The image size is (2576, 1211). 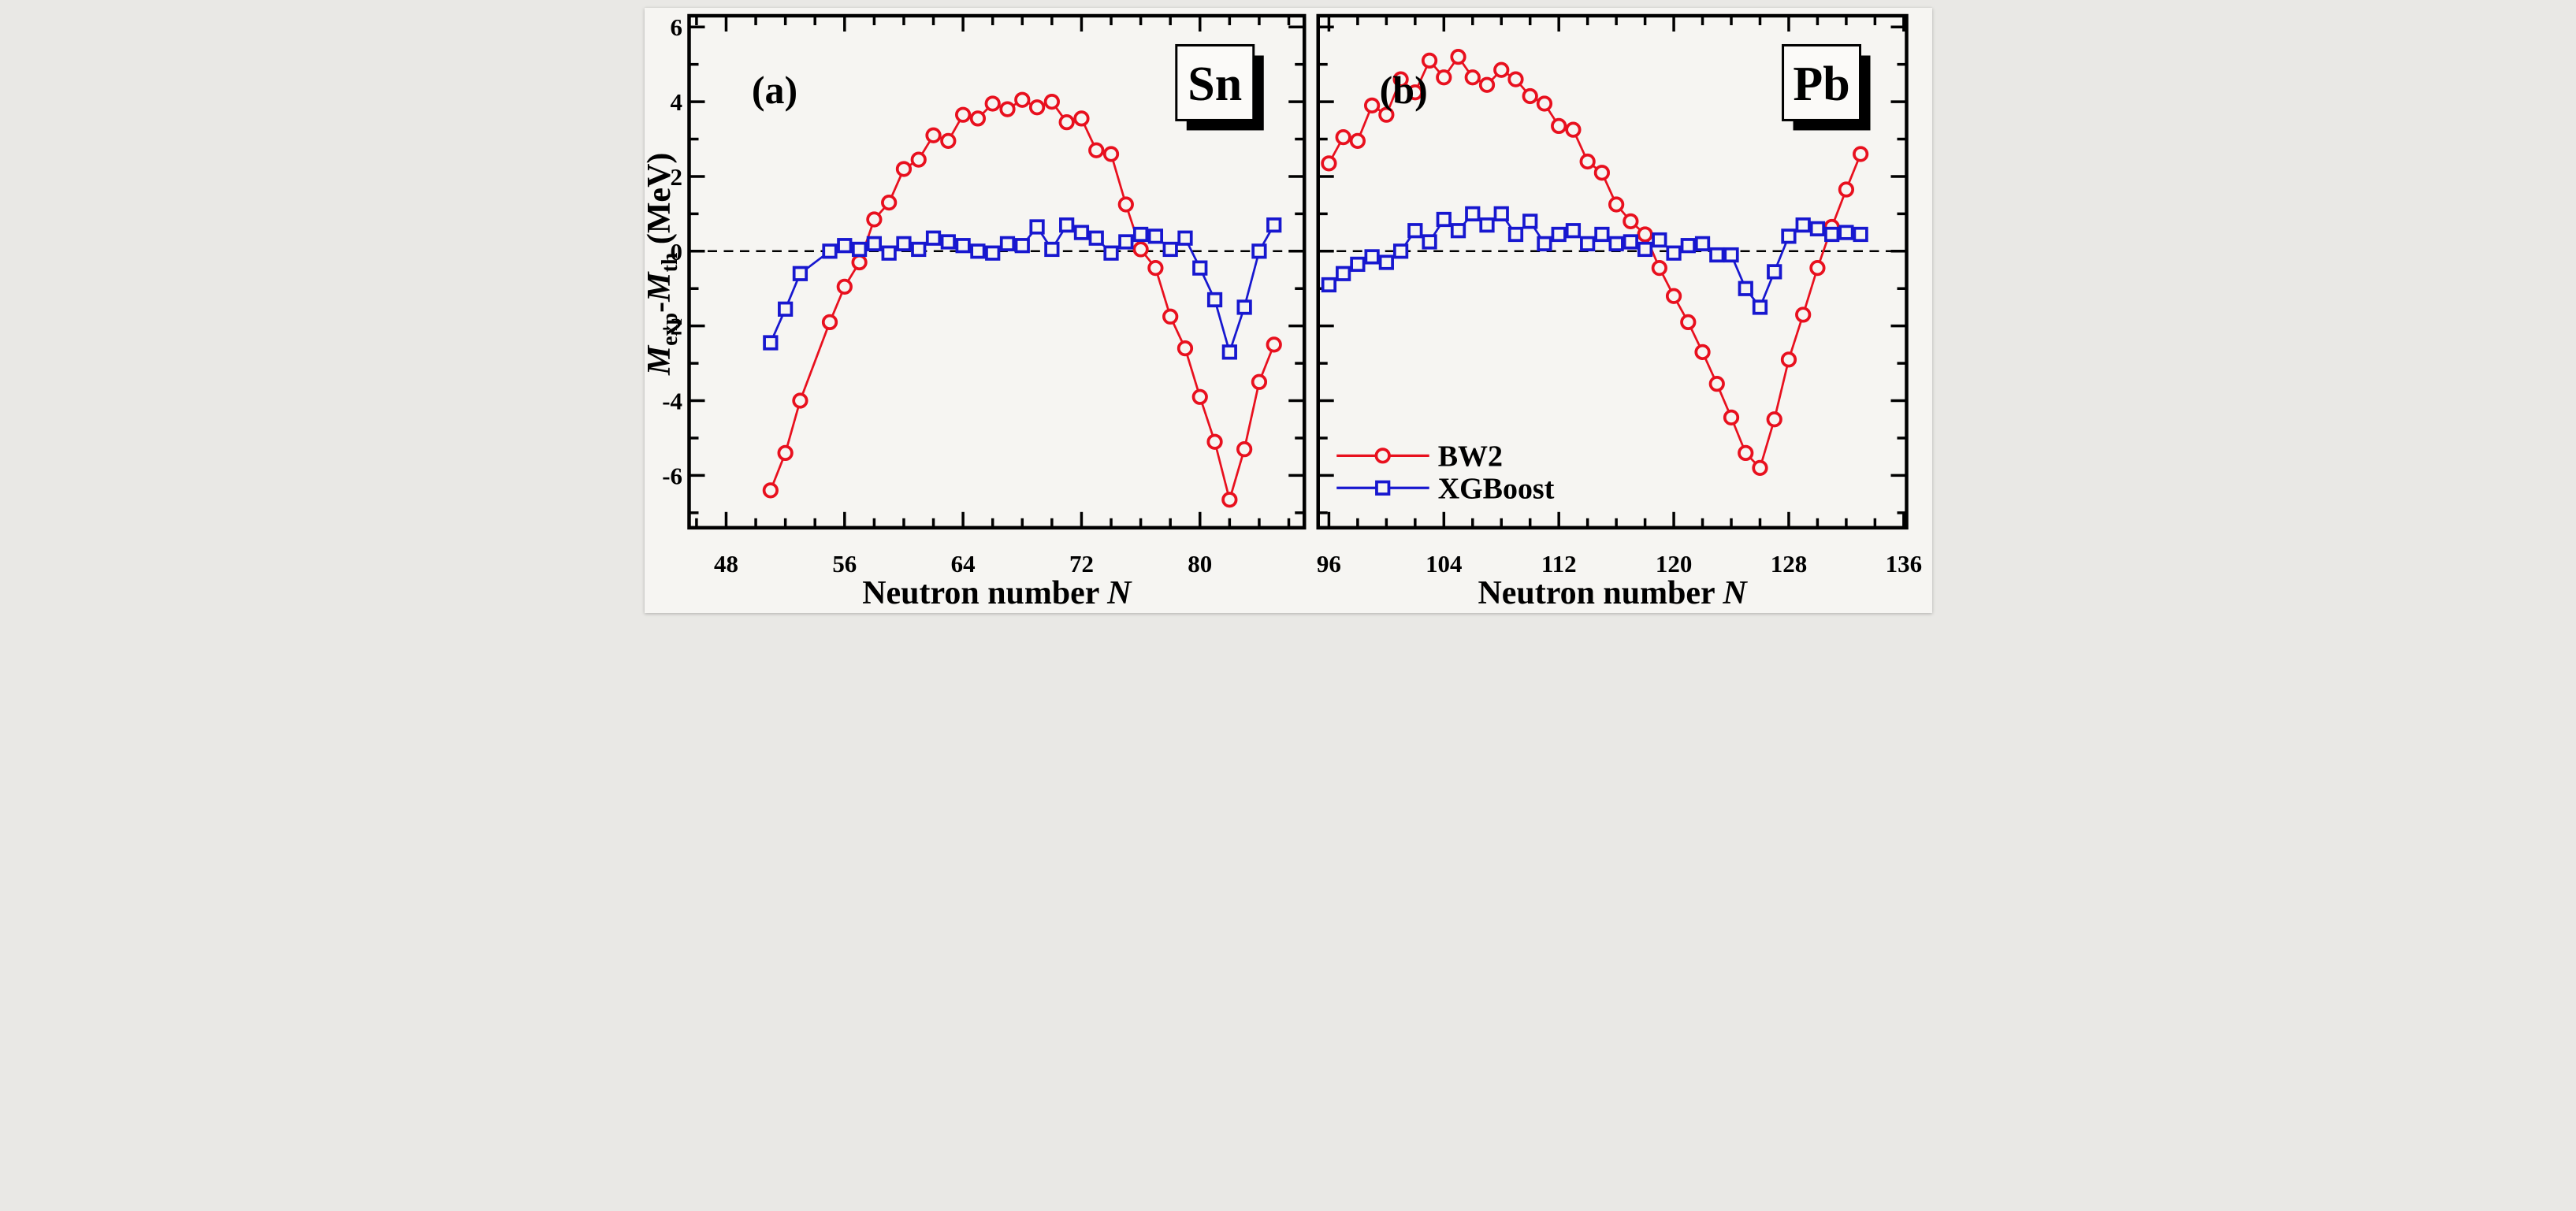 I want to click on x-tick-label: 128, so click(x=1788, y=564).